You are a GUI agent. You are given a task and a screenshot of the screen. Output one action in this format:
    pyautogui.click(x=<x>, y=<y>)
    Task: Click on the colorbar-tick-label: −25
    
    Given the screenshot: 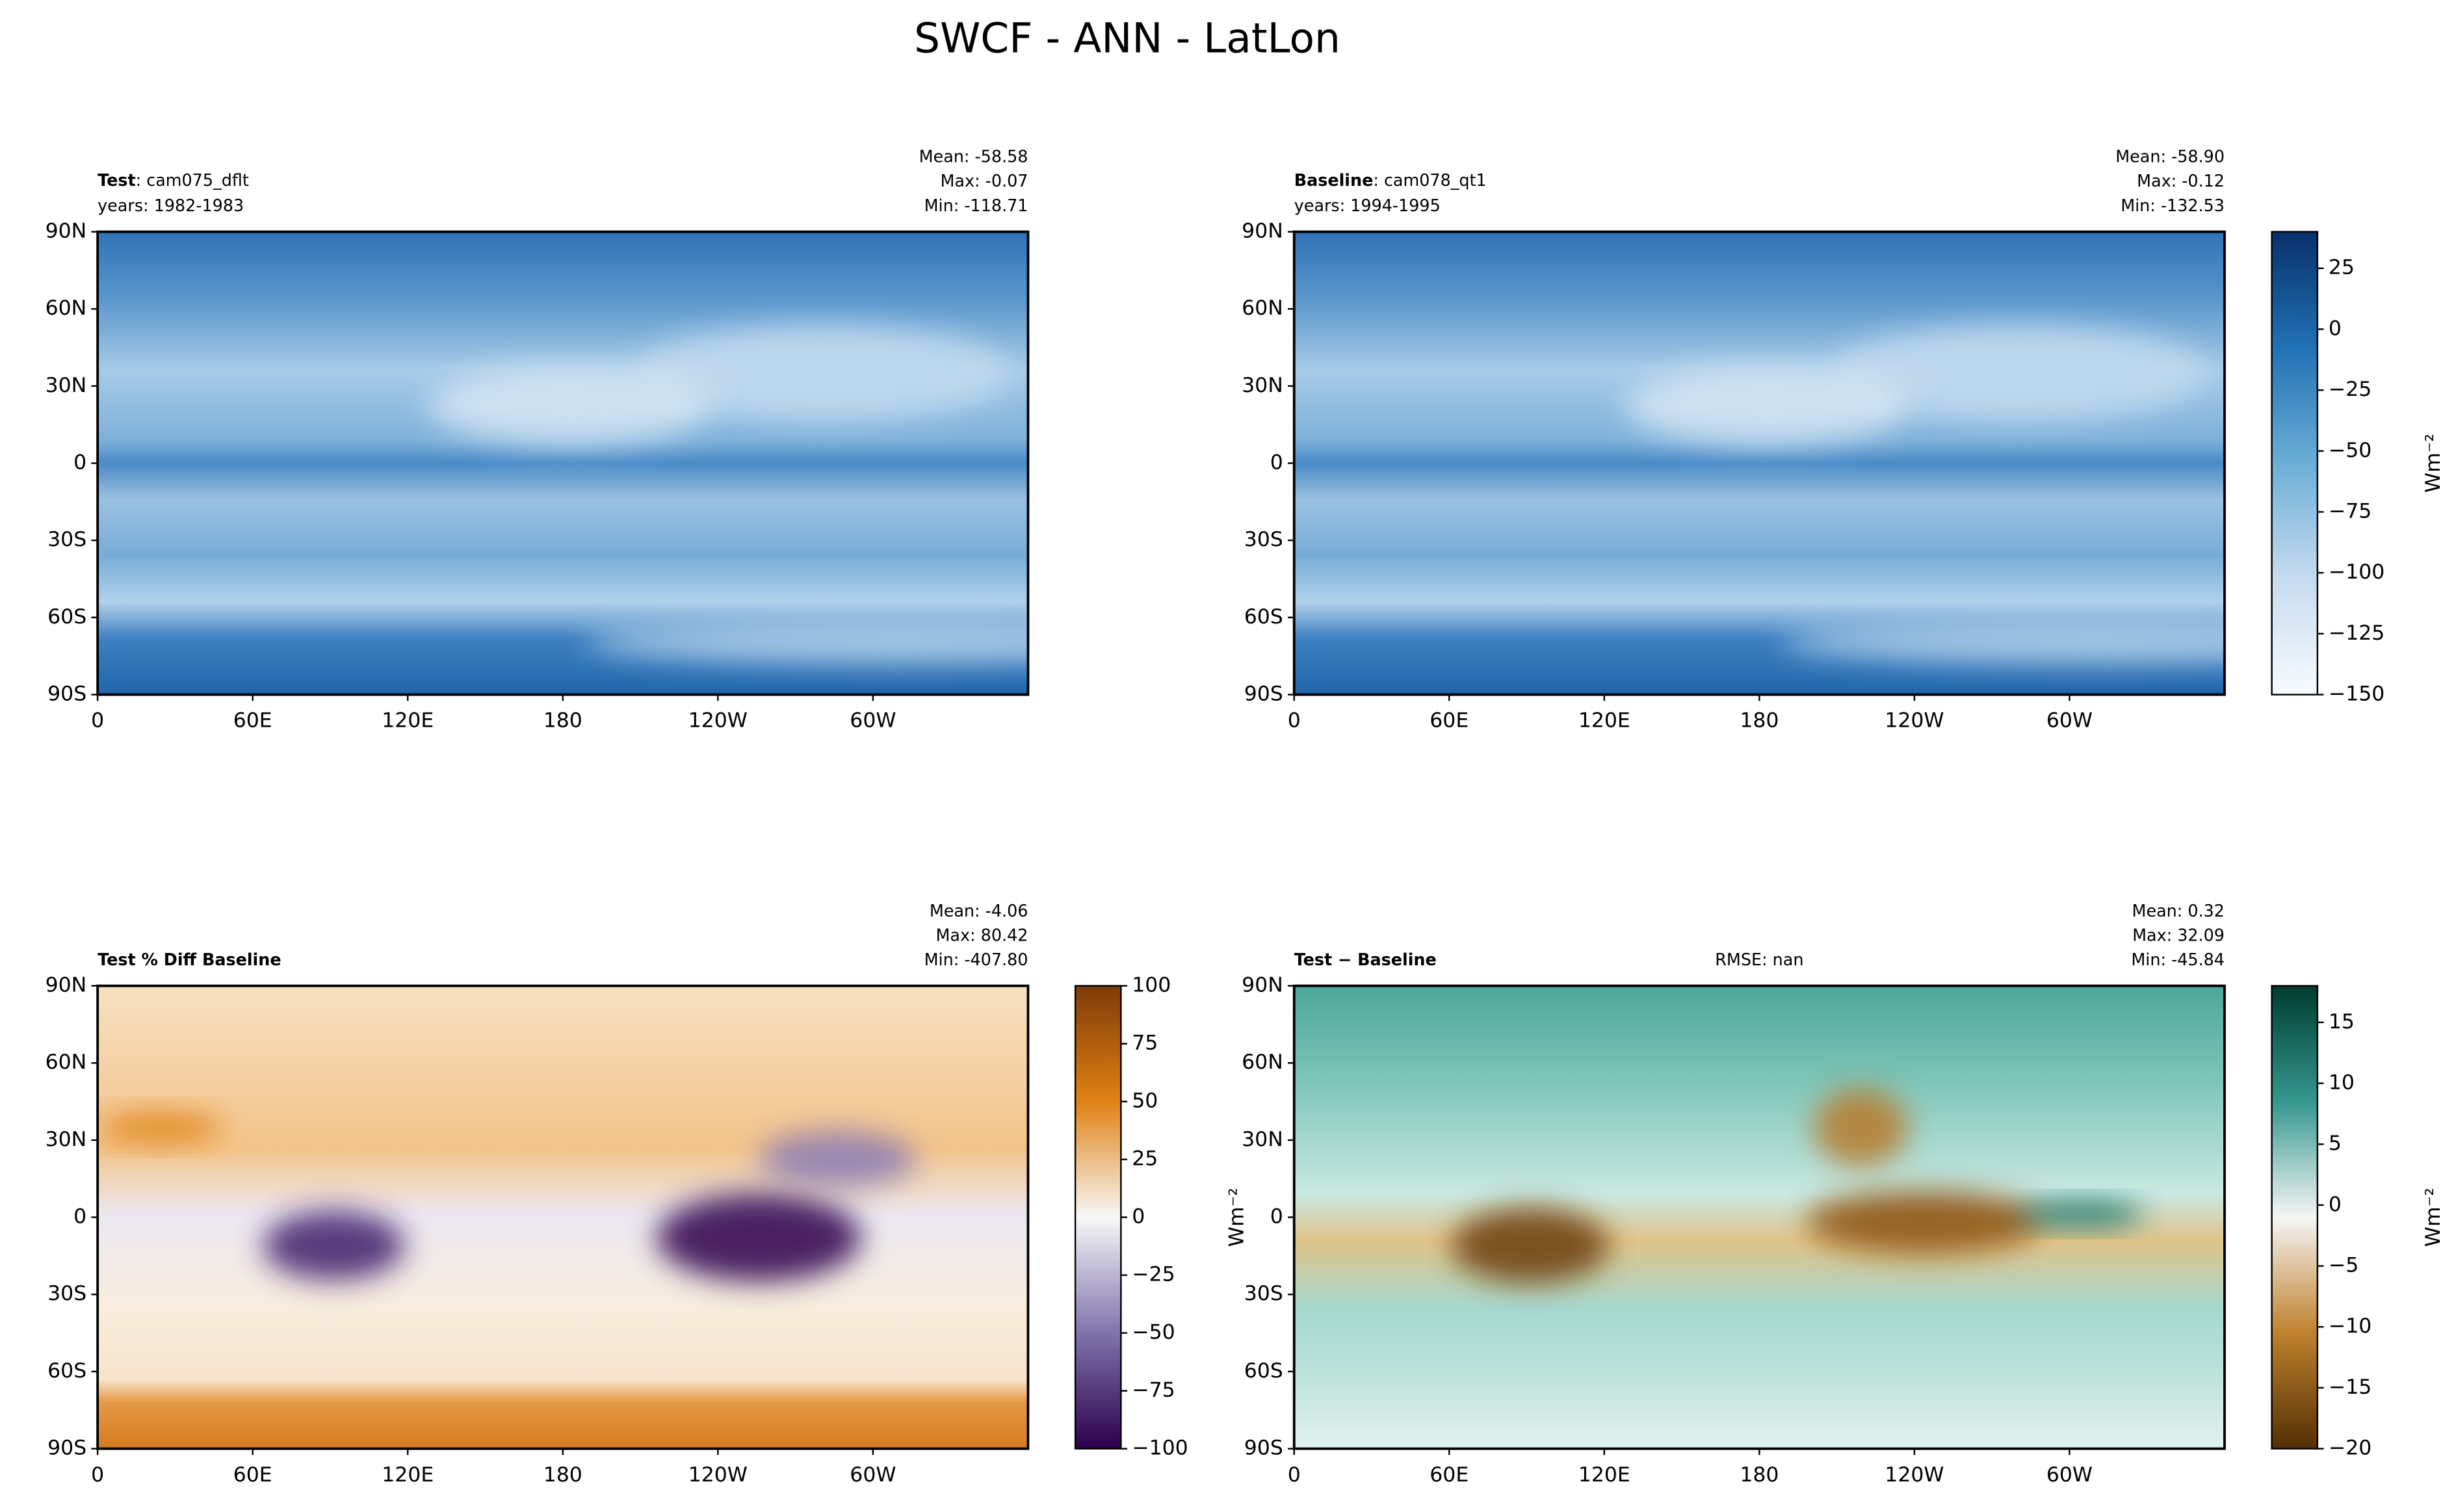 What is the action you would take?
    pyautogui.click(x=1153, y=1274)
    